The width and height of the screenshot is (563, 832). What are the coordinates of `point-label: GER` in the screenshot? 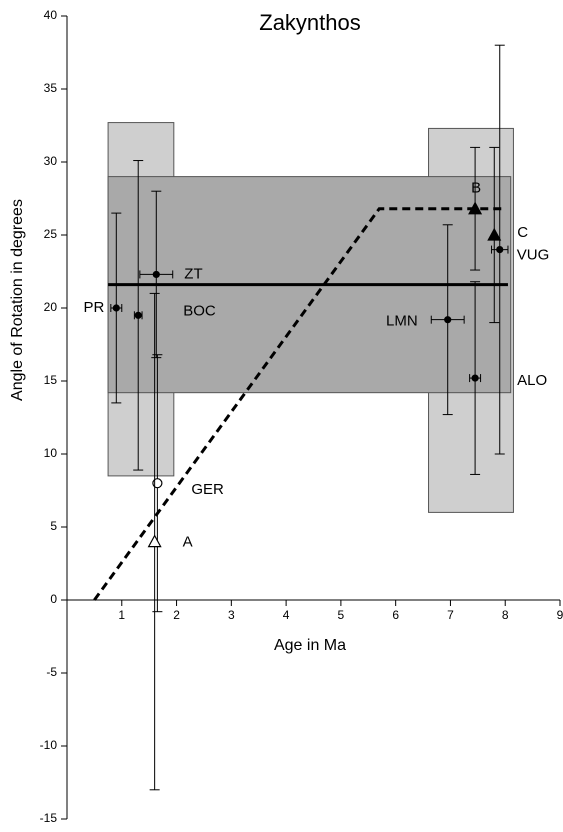 It's located at (207, 489).